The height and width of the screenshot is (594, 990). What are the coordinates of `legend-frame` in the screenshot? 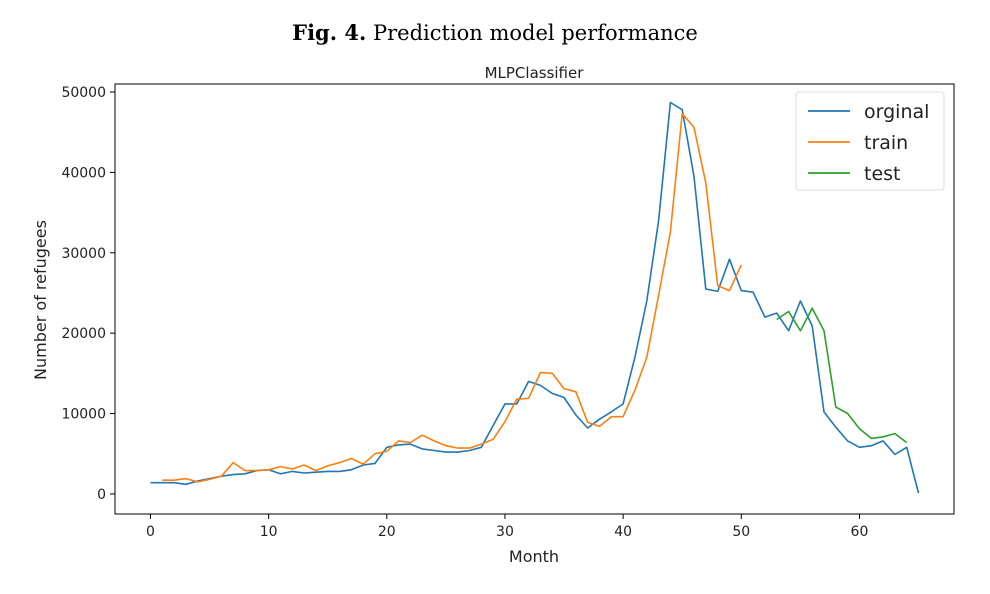 It's located at (870, 141).